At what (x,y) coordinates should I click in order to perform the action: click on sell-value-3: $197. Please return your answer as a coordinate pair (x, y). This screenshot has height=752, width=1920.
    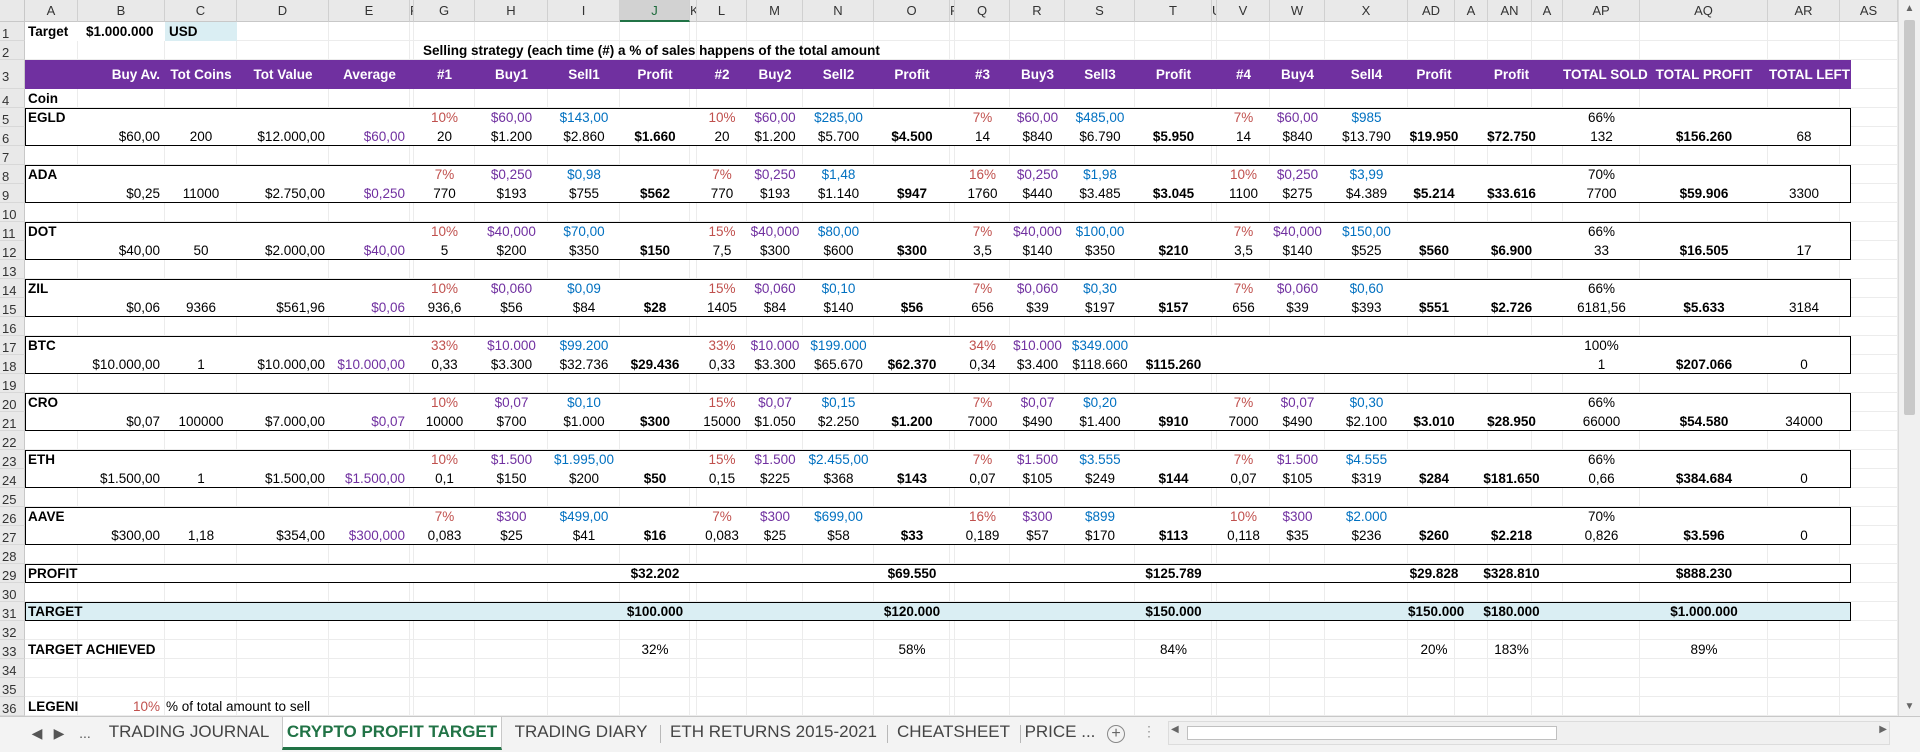
    Looking at the image, I should click on (1100, 307).